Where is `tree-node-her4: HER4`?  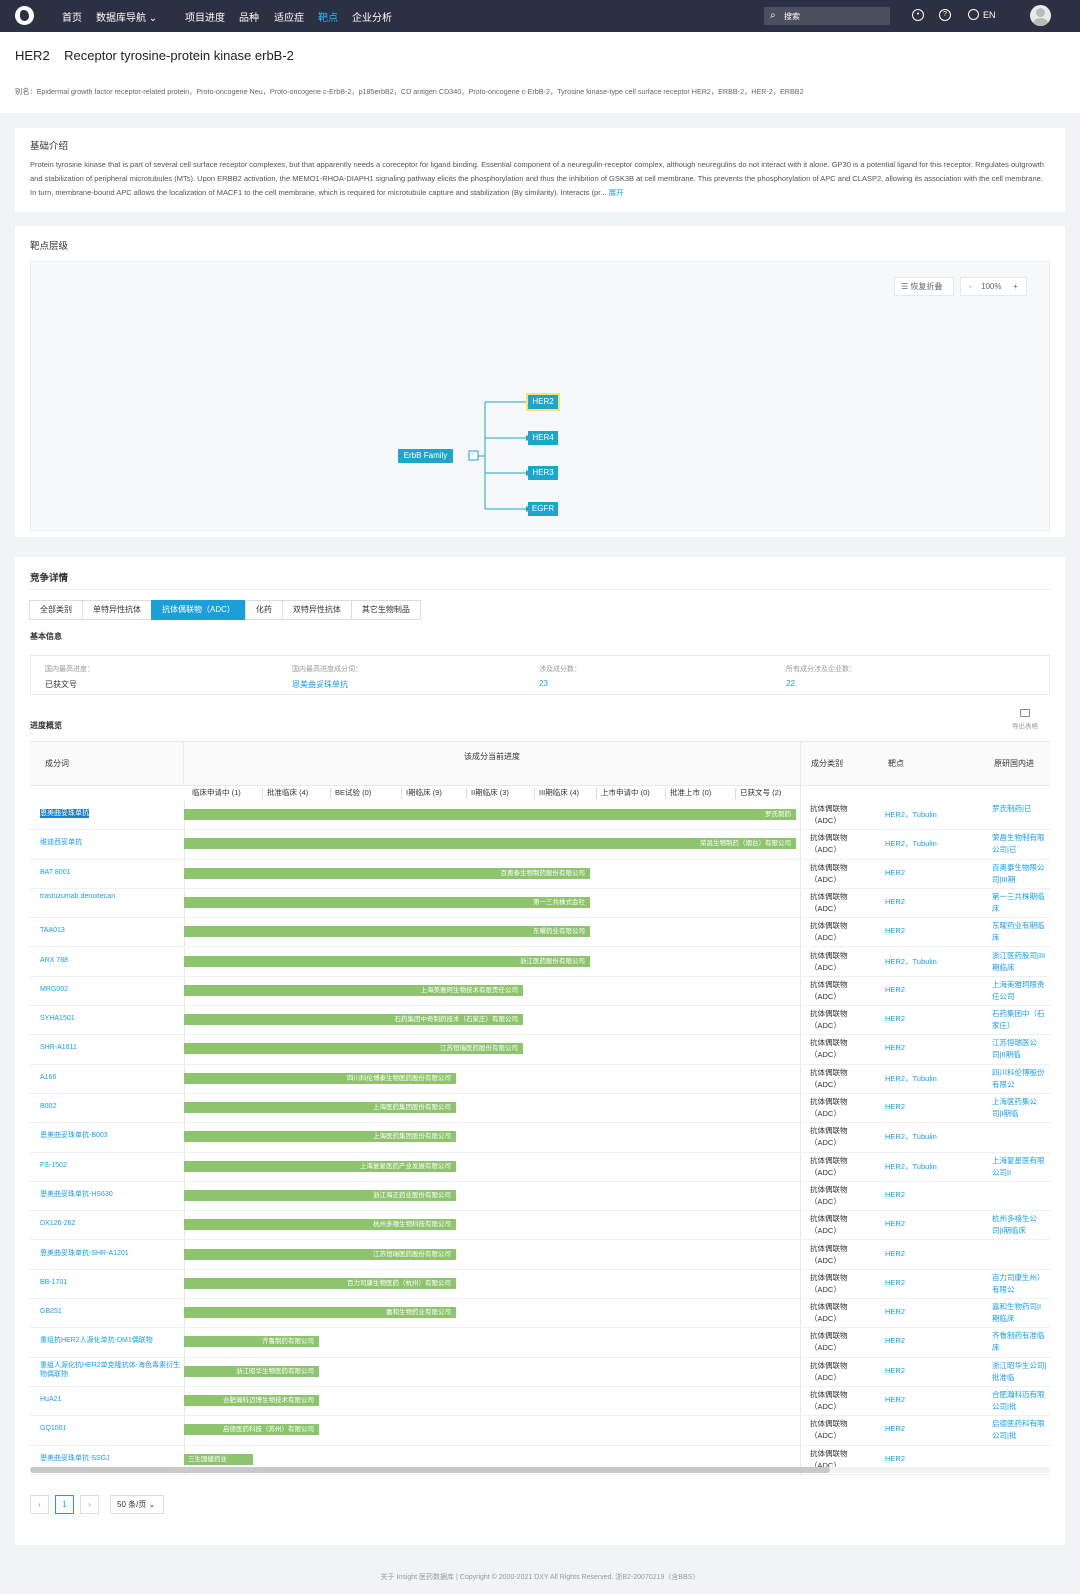
tree-node-her4: HER4 is located at coordinates (543, 438).